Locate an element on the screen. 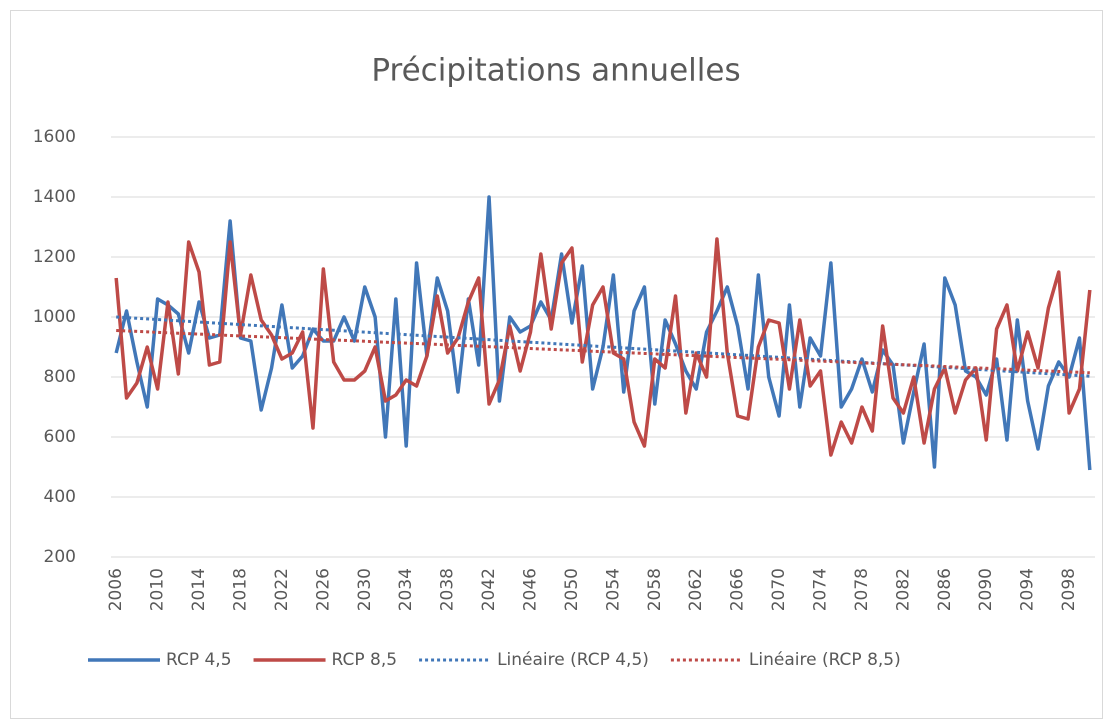  x-tick-label: 2010 is located at coordinates (158, 589).